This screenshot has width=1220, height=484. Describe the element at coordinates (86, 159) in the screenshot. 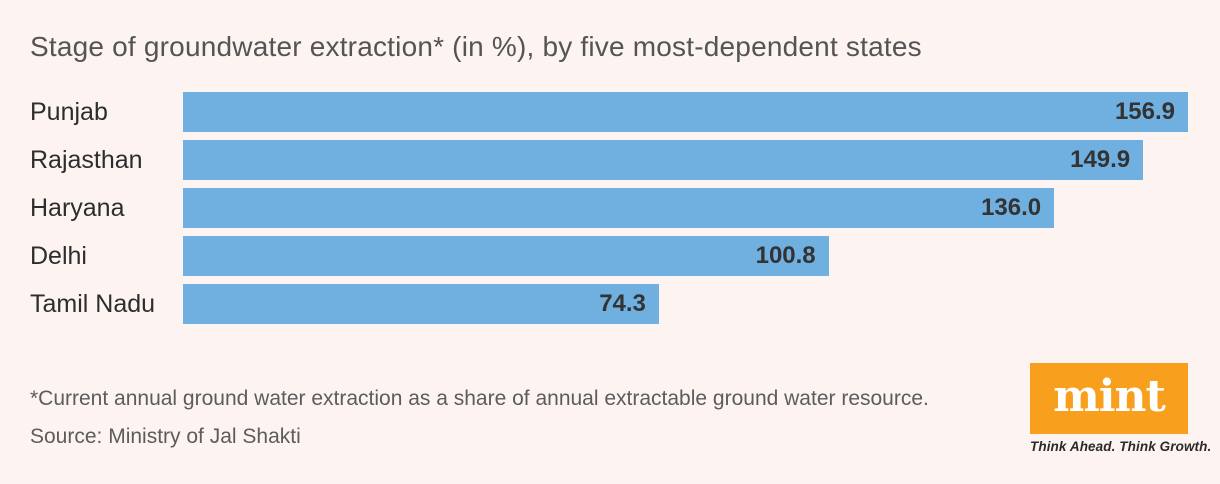

I see `category-label: Rajasthan` at that location.